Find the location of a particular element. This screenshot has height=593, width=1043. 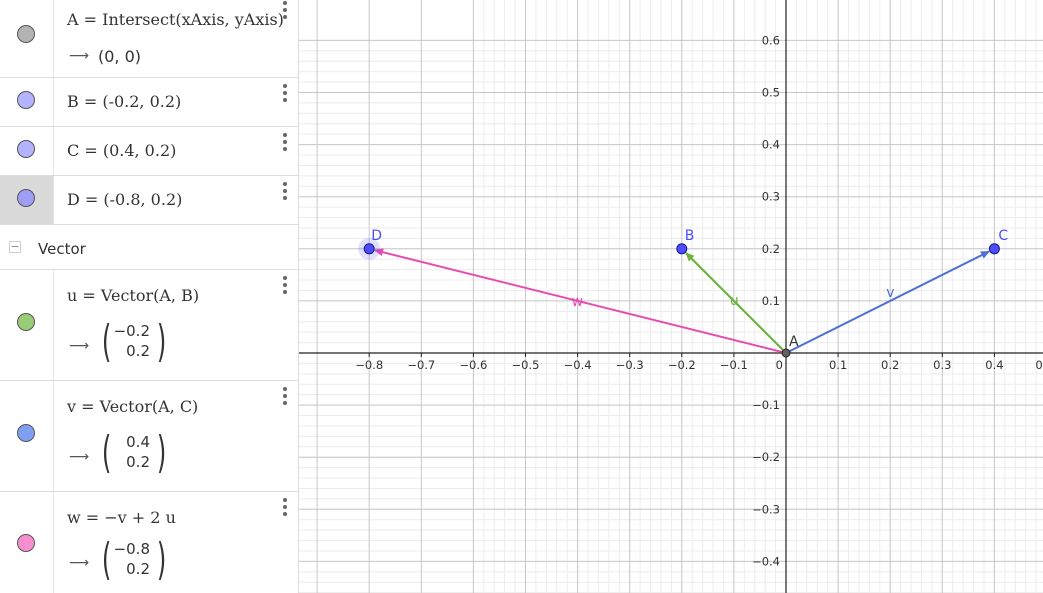

x-tick-label: 0.4 is located at coordinates (994, 365).